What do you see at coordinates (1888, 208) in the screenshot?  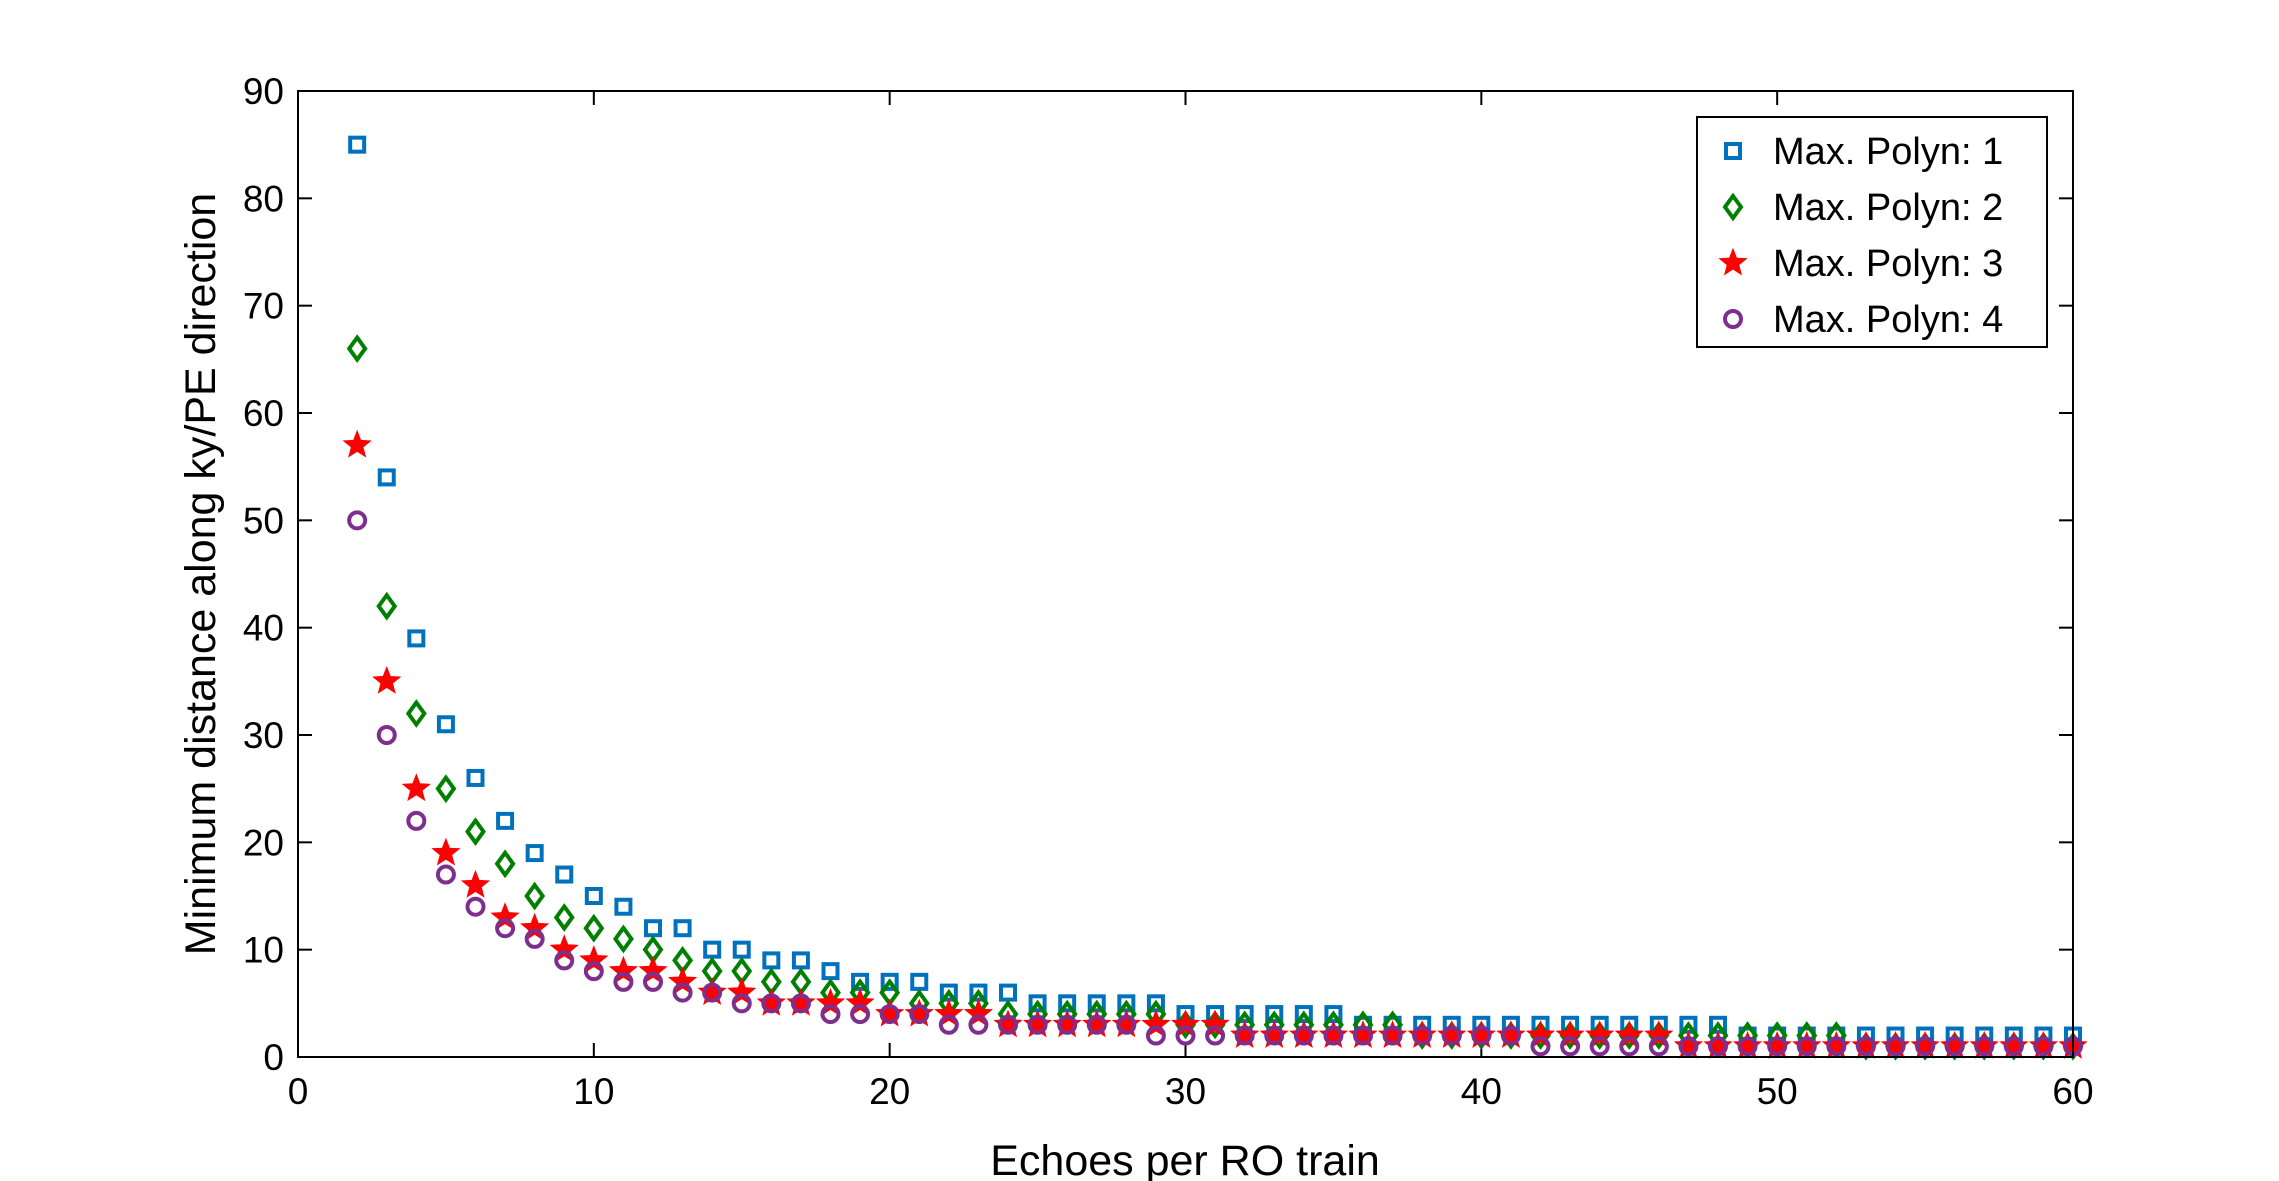 I see `legend-entry-2: Max. Polyn: 2` at bounding box center [1888, 208].